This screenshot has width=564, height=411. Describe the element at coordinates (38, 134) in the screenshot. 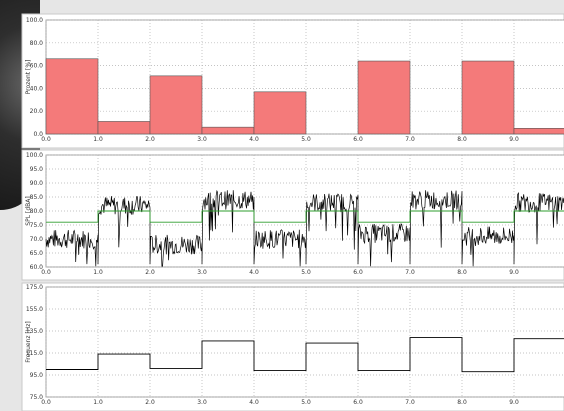

I see `y-tick-label: 0.0` at that location.